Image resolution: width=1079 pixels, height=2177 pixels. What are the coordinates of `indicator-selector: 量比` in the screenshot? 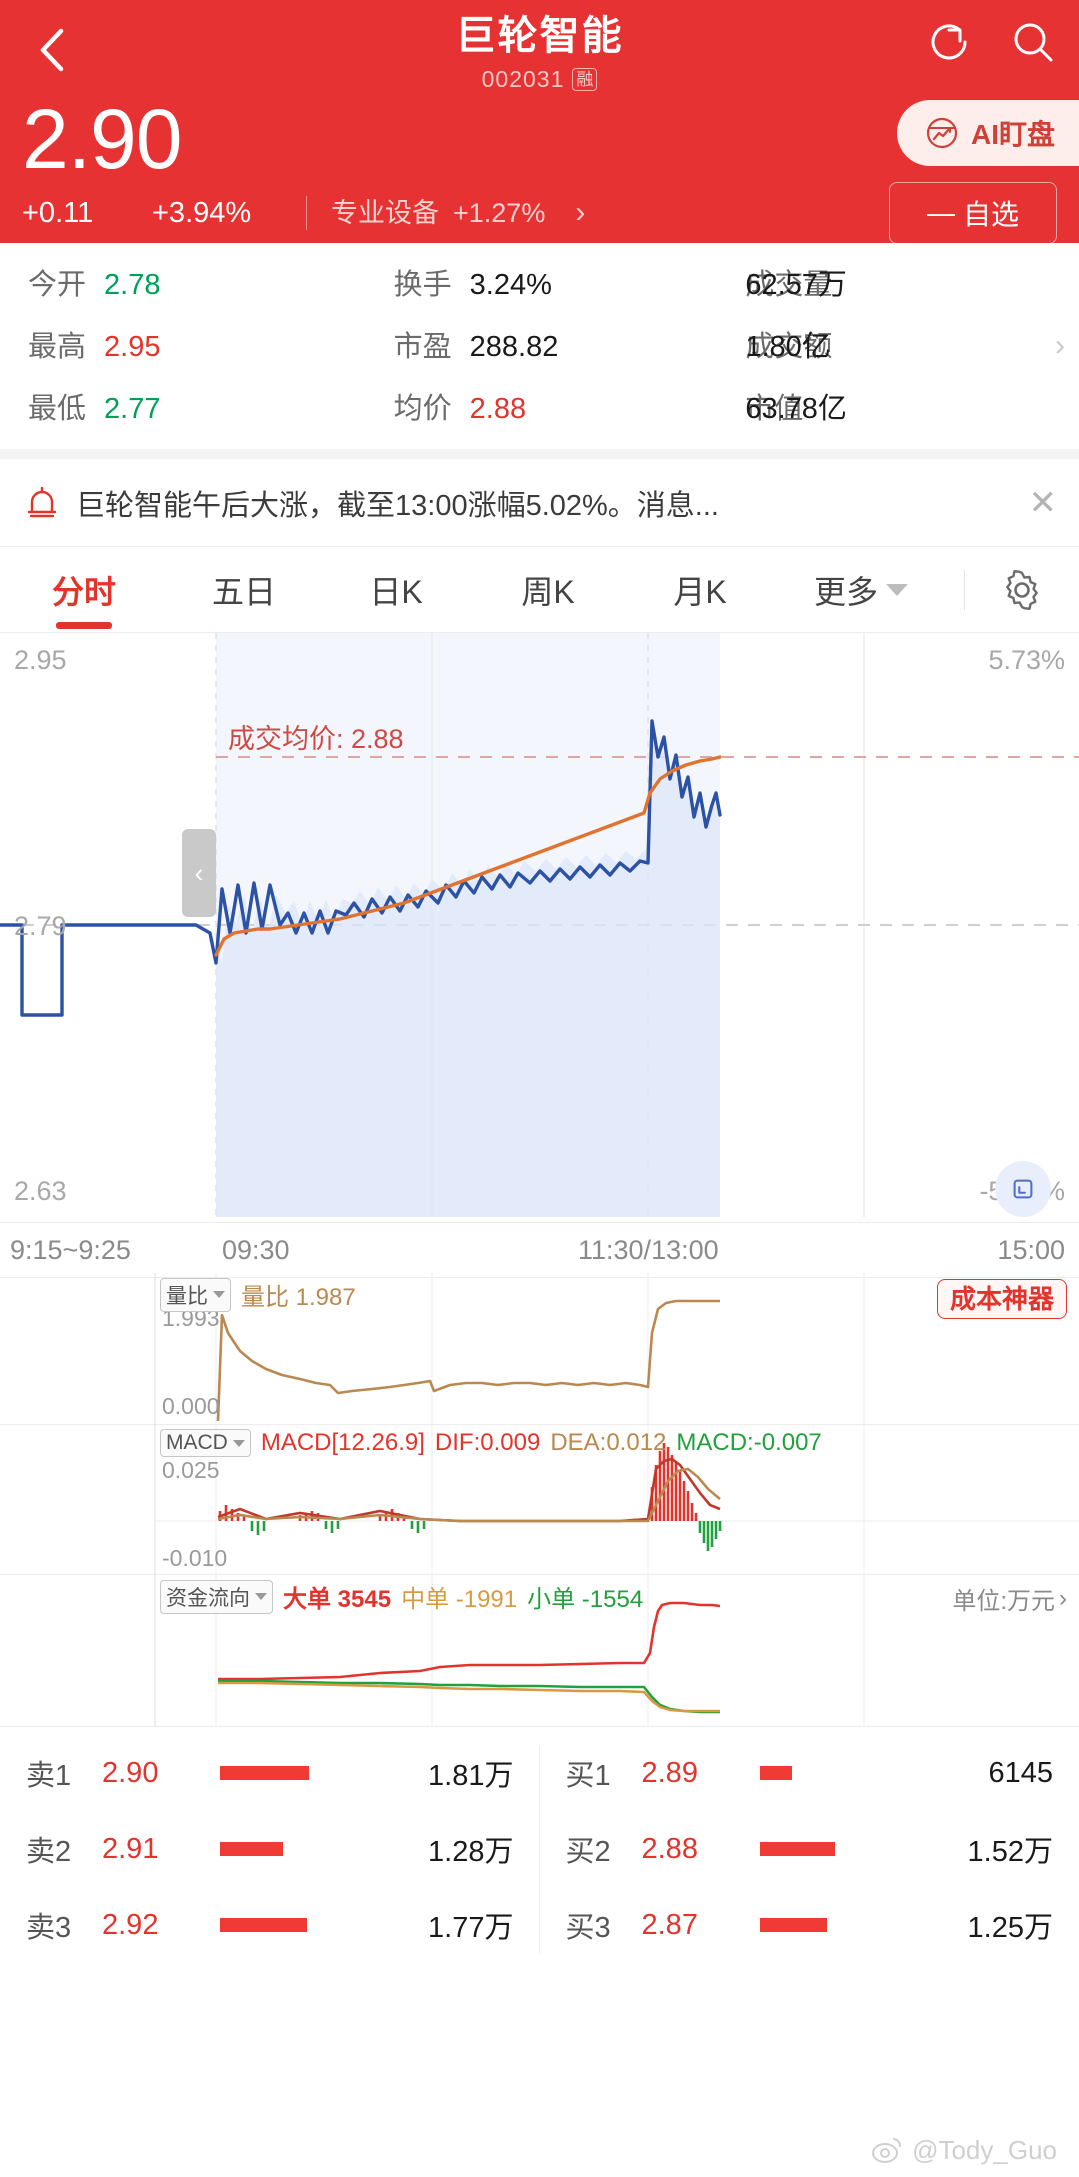 It's located at (195, 1294).